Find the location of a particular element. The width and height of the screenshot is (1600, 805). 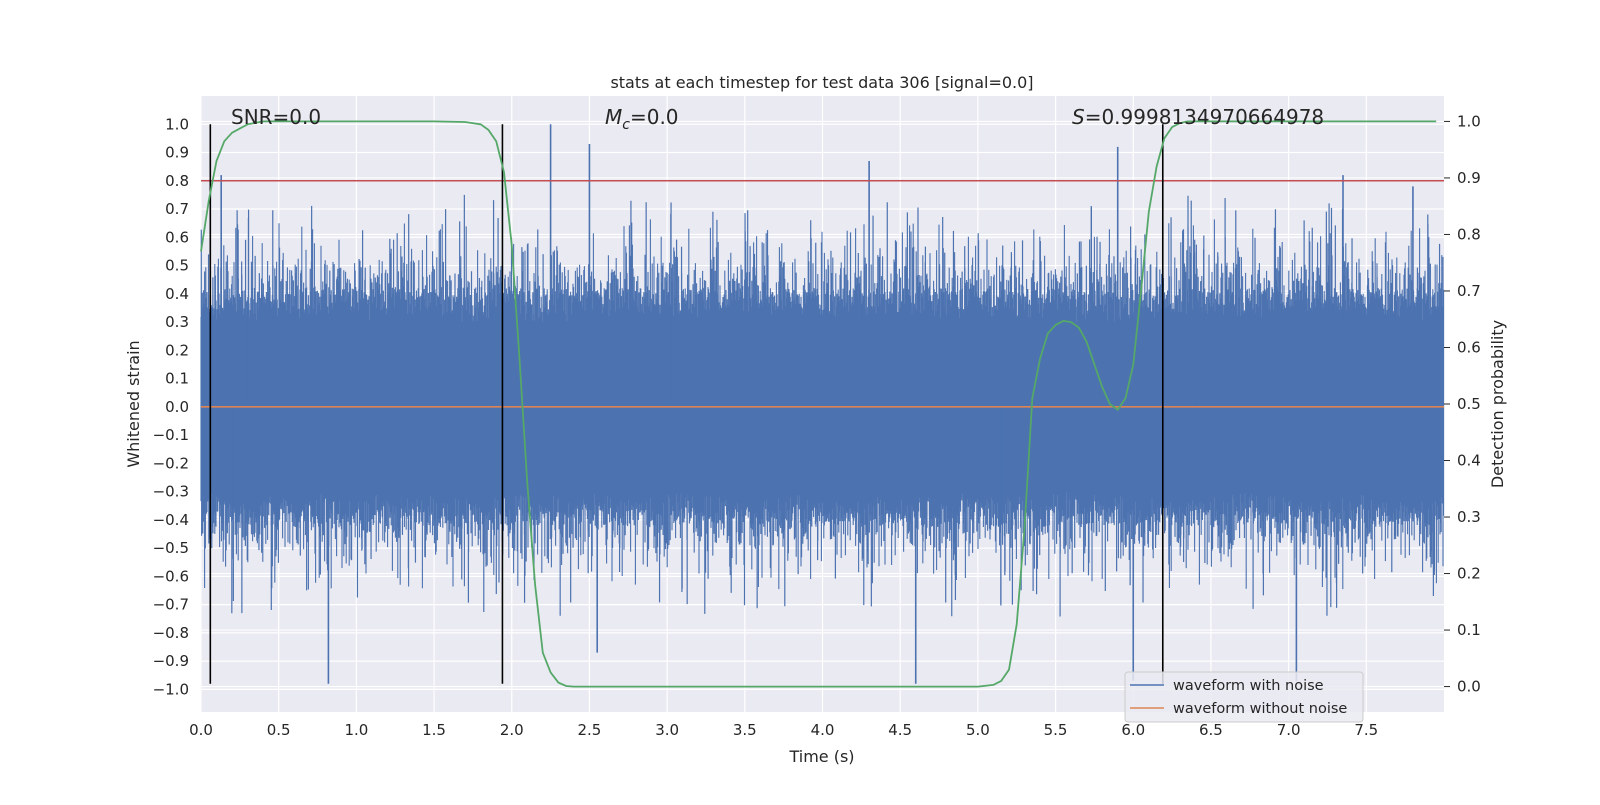

y-tick-label: 0.2 is located at coordinates (177, 350).